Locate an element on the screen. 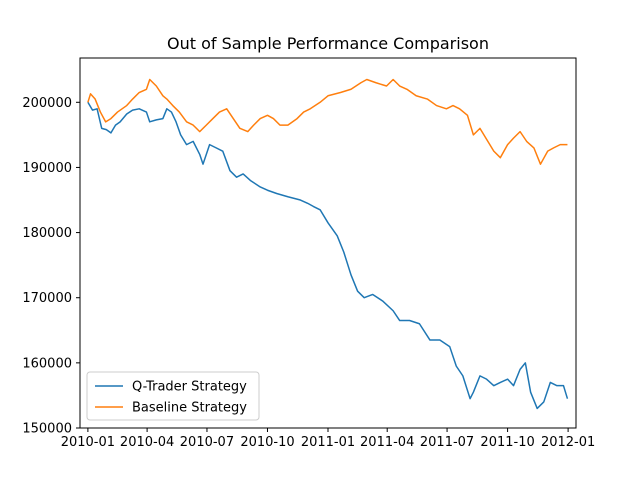 The width and height of the screenshot is (640, 480). y-tick-label: 190000 is located at coordinates (47, 168).